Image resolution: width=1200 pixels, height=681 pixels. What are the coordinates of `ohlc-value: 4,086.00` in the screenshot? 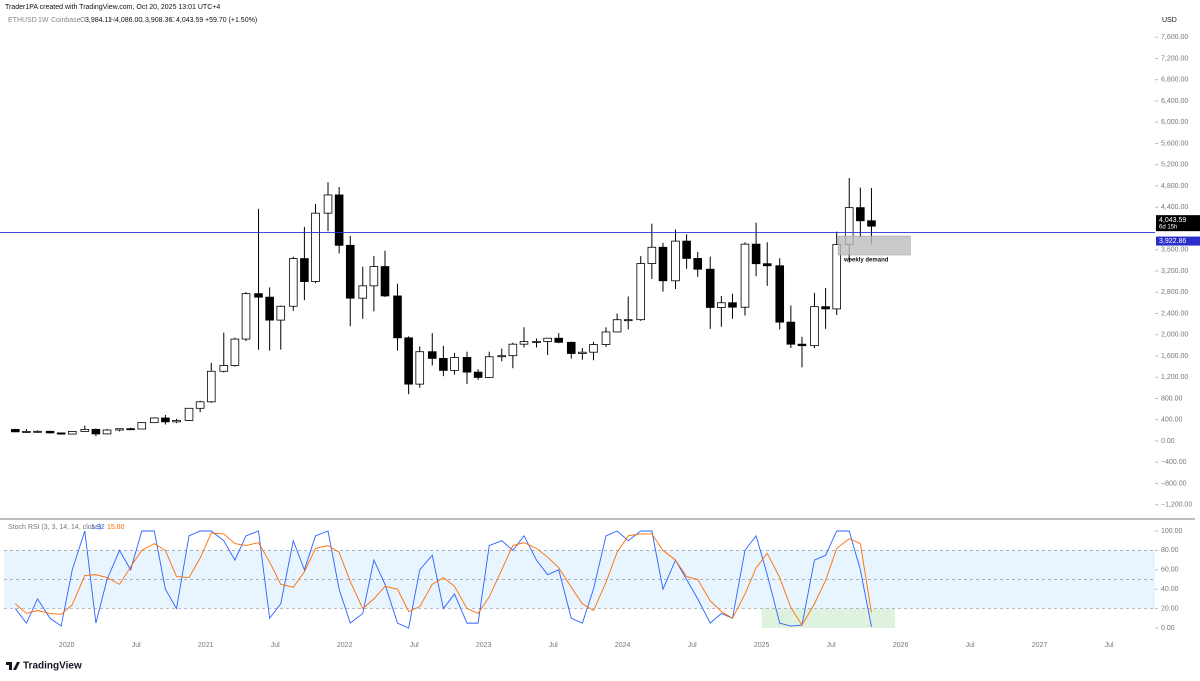 It's located at (128, 20).